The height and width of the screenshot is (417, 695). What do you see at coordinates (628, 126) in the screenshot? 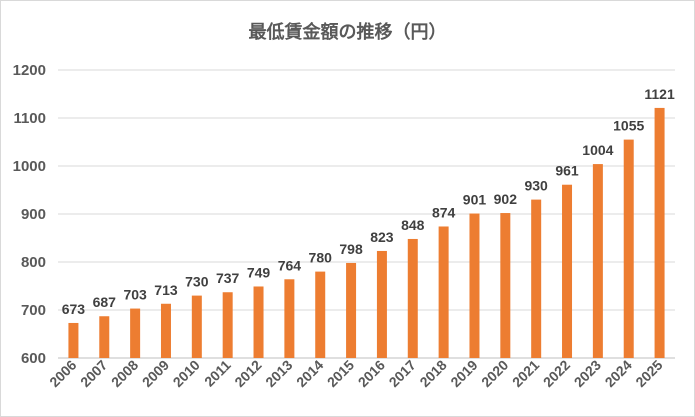
I see `data-label: 1055` at bounding box center [628, 126].